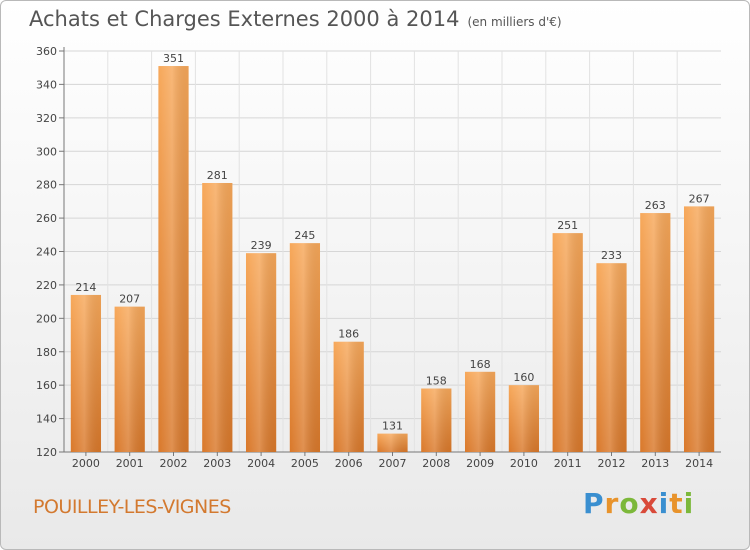 This screenshot has height=550, width=750. I want to click on data-label: 263, so click(655, 205).